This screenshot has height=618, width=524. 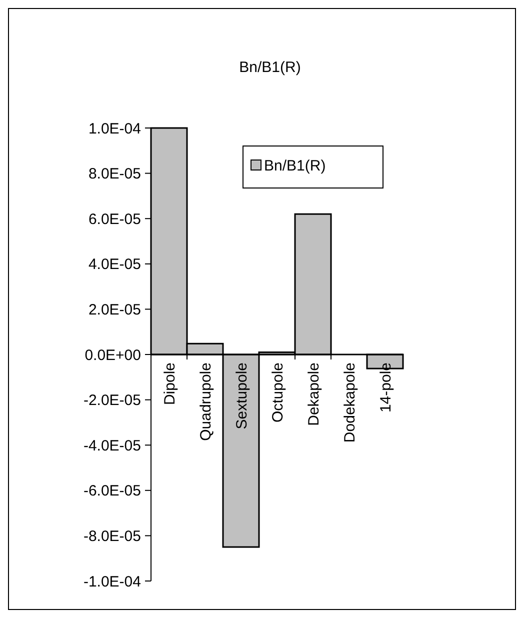 What do you see at coordinates (114, 309) in the screenshot?
I see `y-tick-label: 2.0E-05` at bounding box center [114, 309].